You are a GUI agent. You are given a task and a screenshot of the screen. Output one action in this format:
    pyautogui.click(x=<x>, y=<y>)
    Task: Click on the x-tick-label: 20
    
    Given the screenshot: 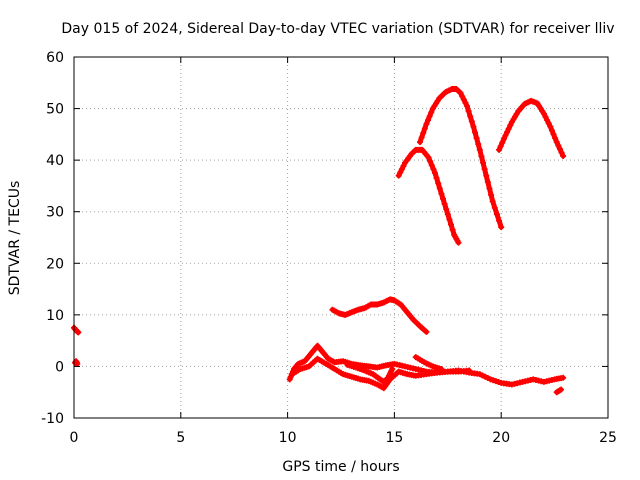 What is the action you would take?
    pyautogui.click(x=501, y=438)
    